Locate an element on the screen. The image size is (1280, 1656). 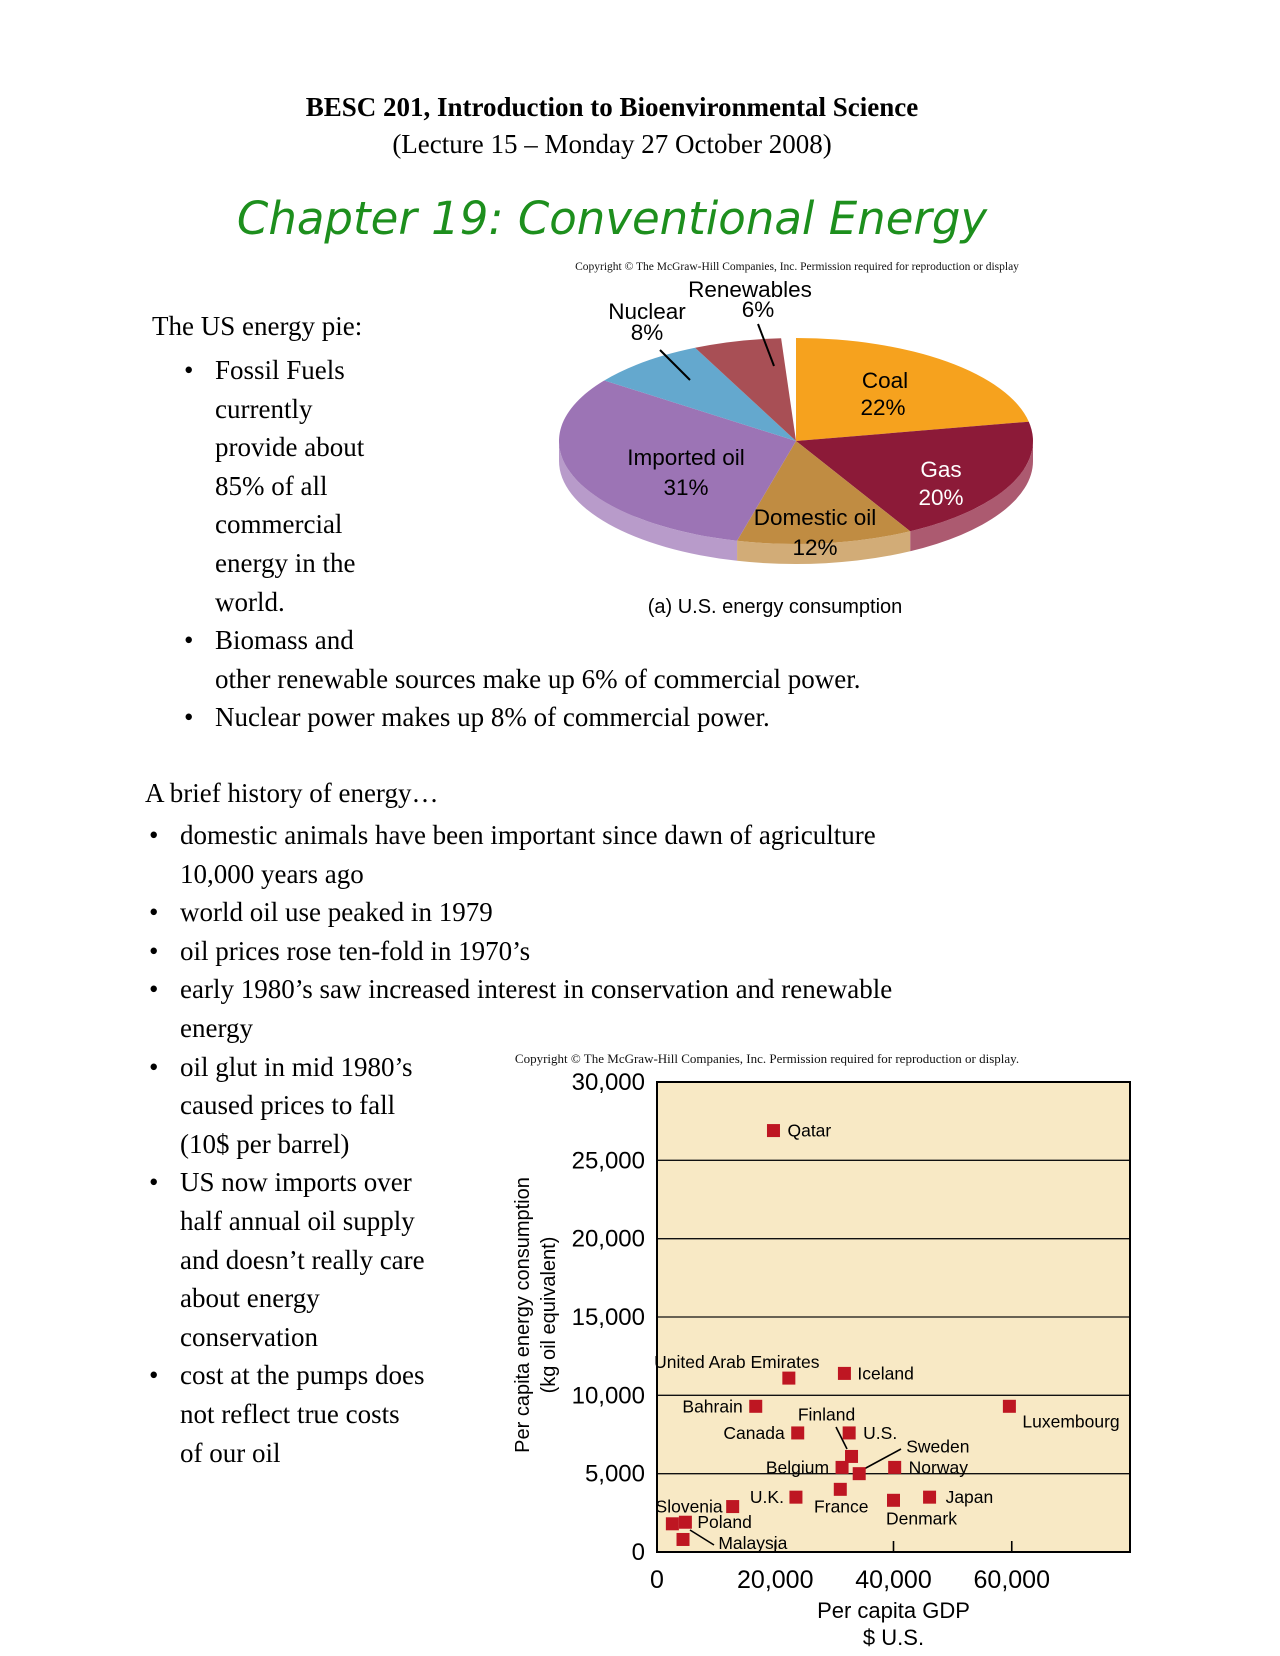
y-tick-label: 5,000 is located at coordinates (615, 1474).